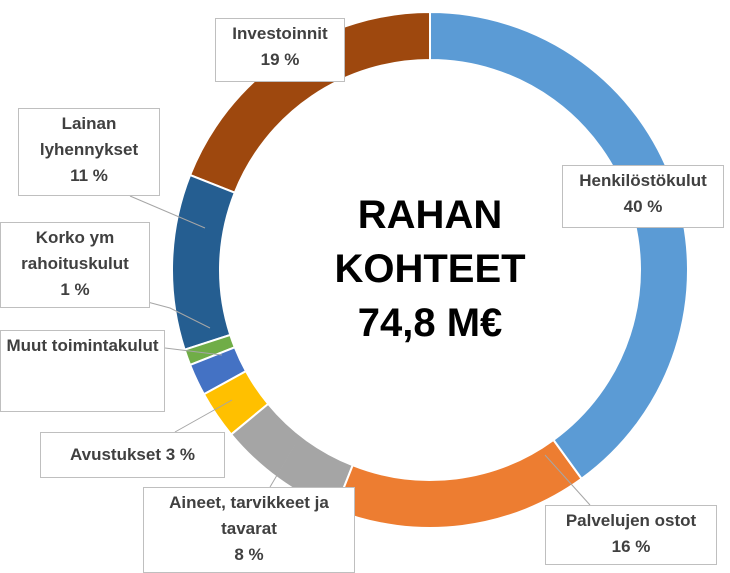 This screenshot has height=573, width=730. What do you see at coordinates (82, 345) in the screenshot?
I see `category-label: Muut toimintakulut` at bounding box center [82, 345].